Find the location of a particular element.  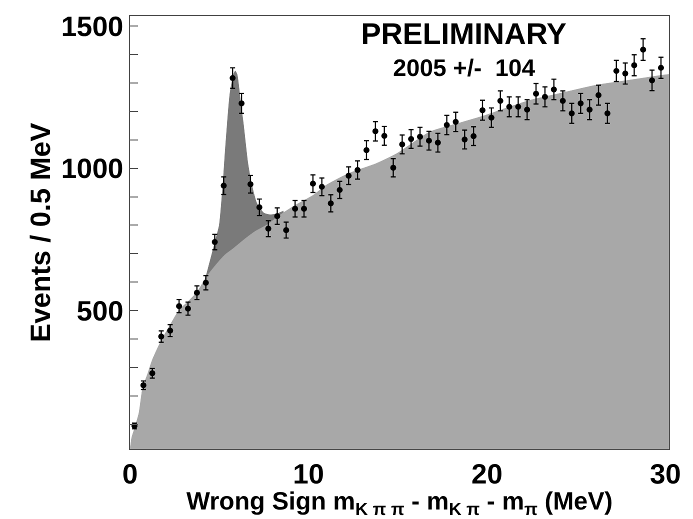

y-axis-title: Events / 0.5 MeV is located at coordinates (40, 232).